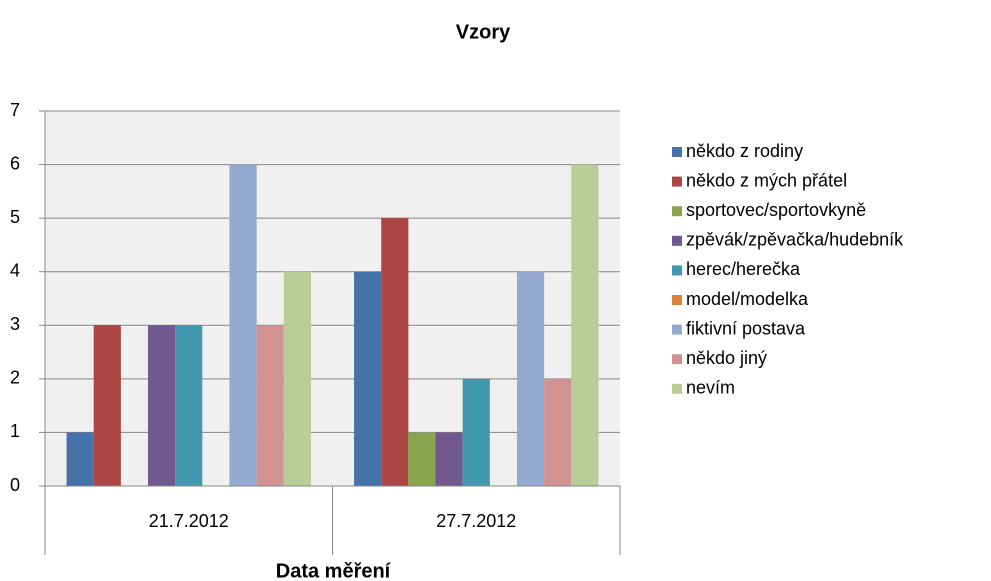  I want to click on y-tick-label: 2, so click(15, 378).